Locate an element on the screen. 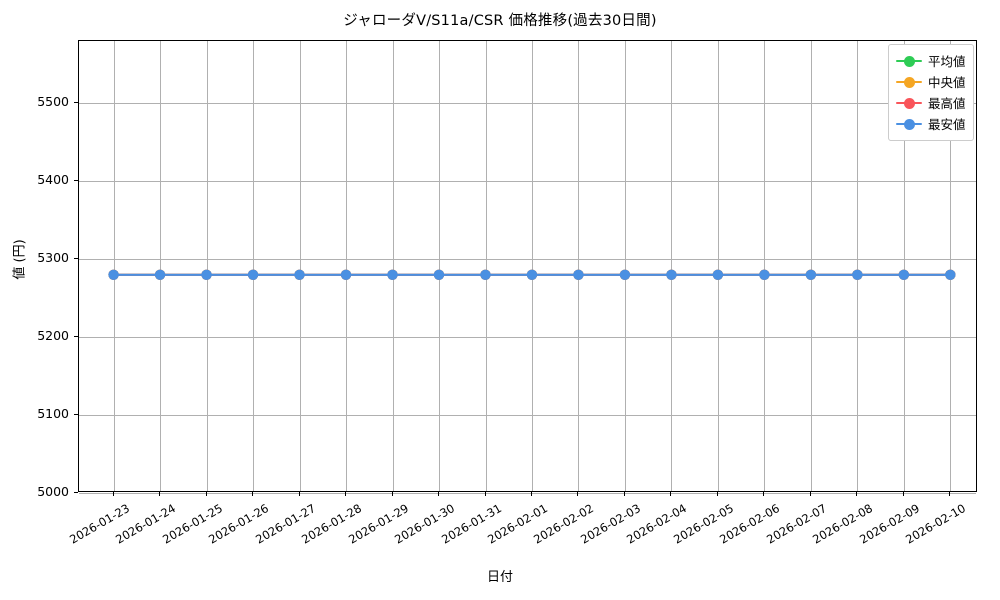  series-layer is located at coordinates (532, 274).